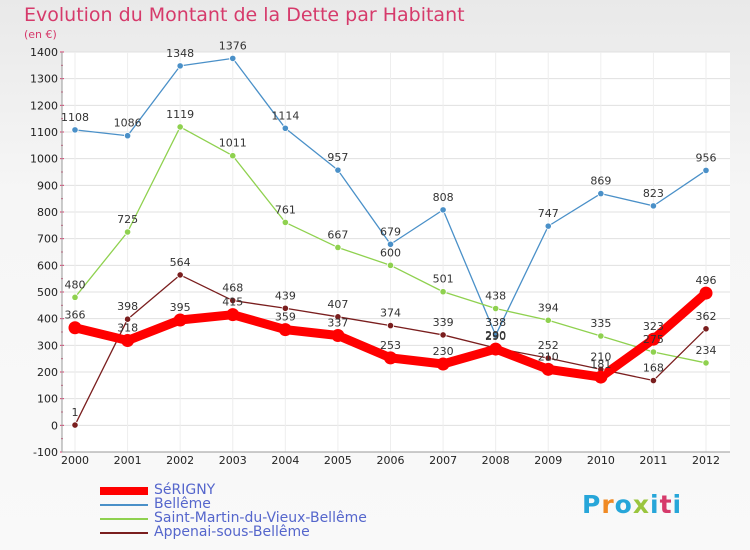 The height and width of the screenshot is (550, 750). Describe the element at coordinates (495, 296) in the screenshot. I see `data-label: 438` at that location.